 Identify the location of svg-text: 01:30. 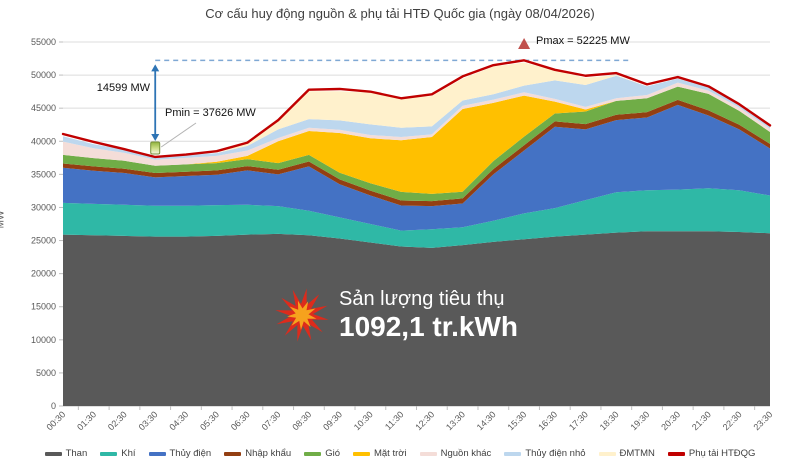
(86, 420).